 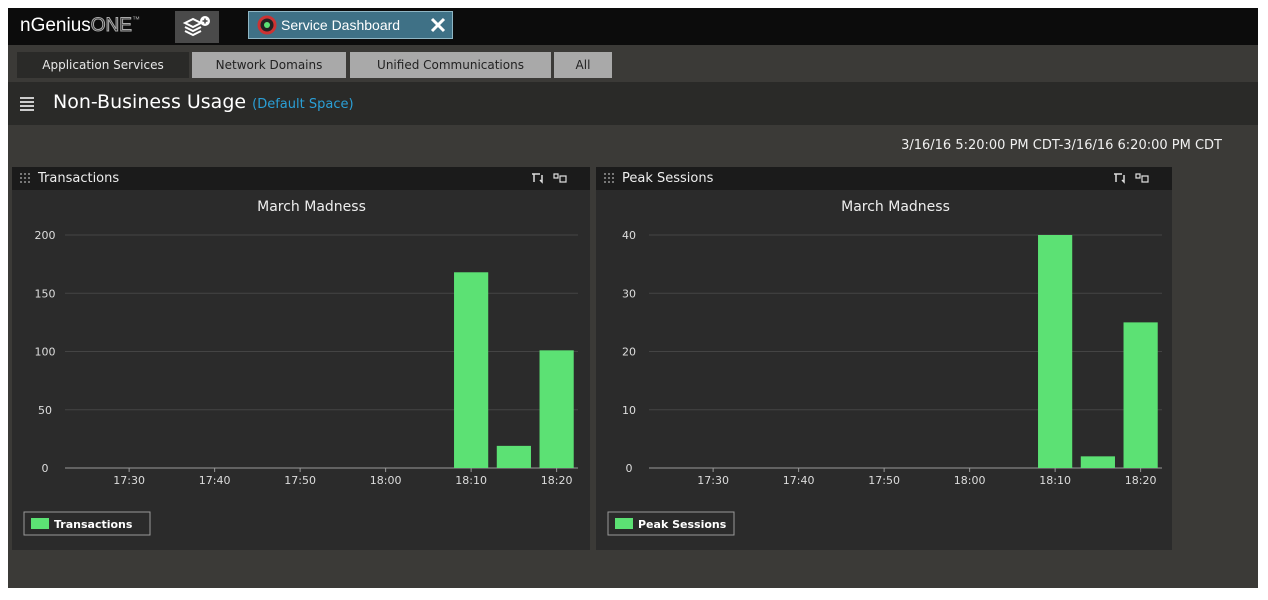 What do you see at coordinates (629, 352) in the screenshot?
I see `y-tick-label: 20` at bounding box center [629, 352].